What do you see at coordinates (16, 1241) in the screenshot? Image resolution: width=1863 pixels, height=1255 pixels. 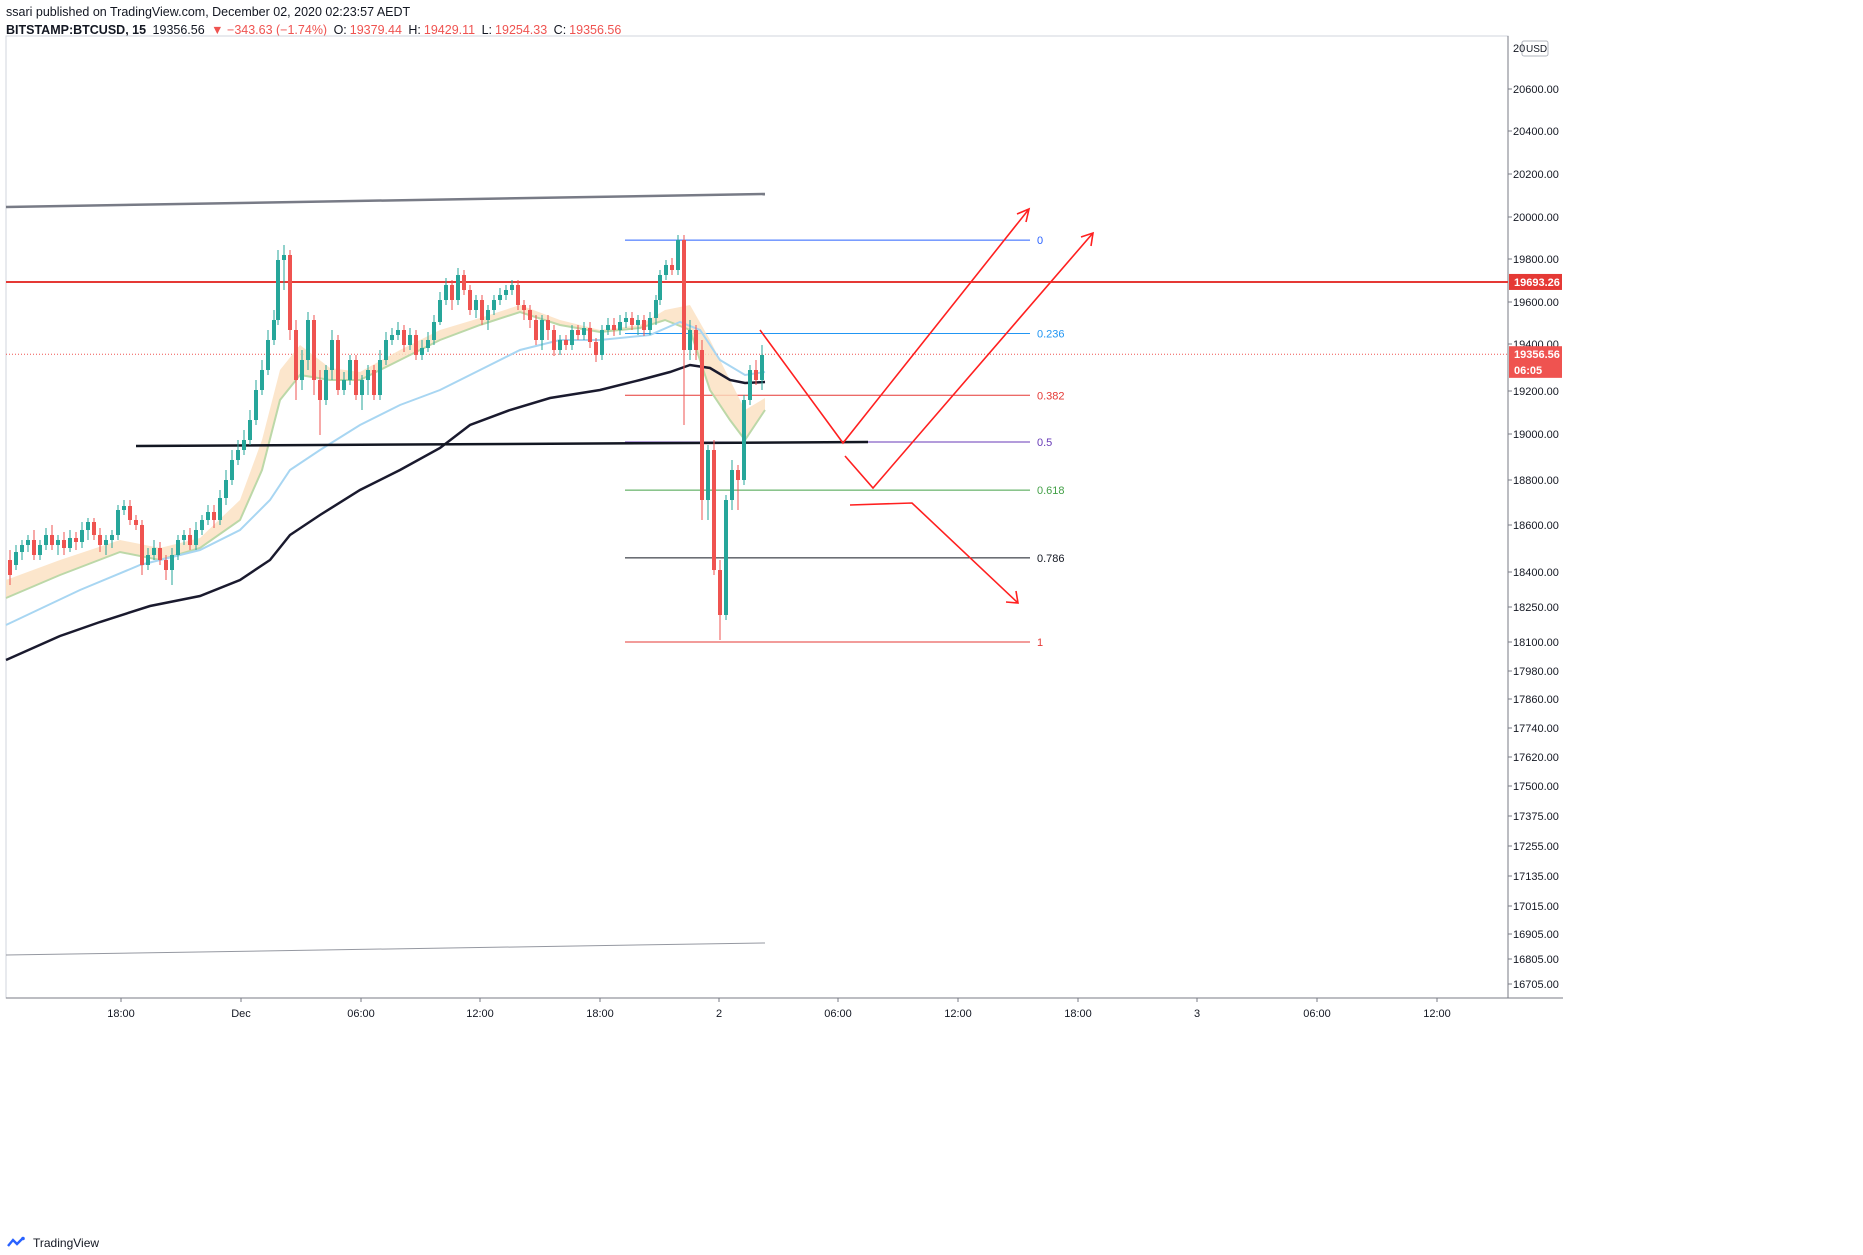 I see `tradingview-logo-icon` at bounding box center [16, 1241].